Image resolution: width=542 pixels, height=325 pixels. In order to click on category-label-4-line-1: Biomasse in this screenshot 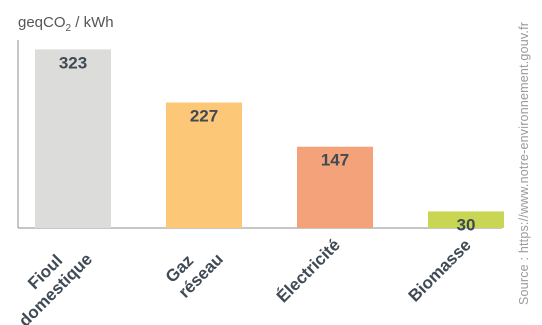, I will do `click(440, 270)`.